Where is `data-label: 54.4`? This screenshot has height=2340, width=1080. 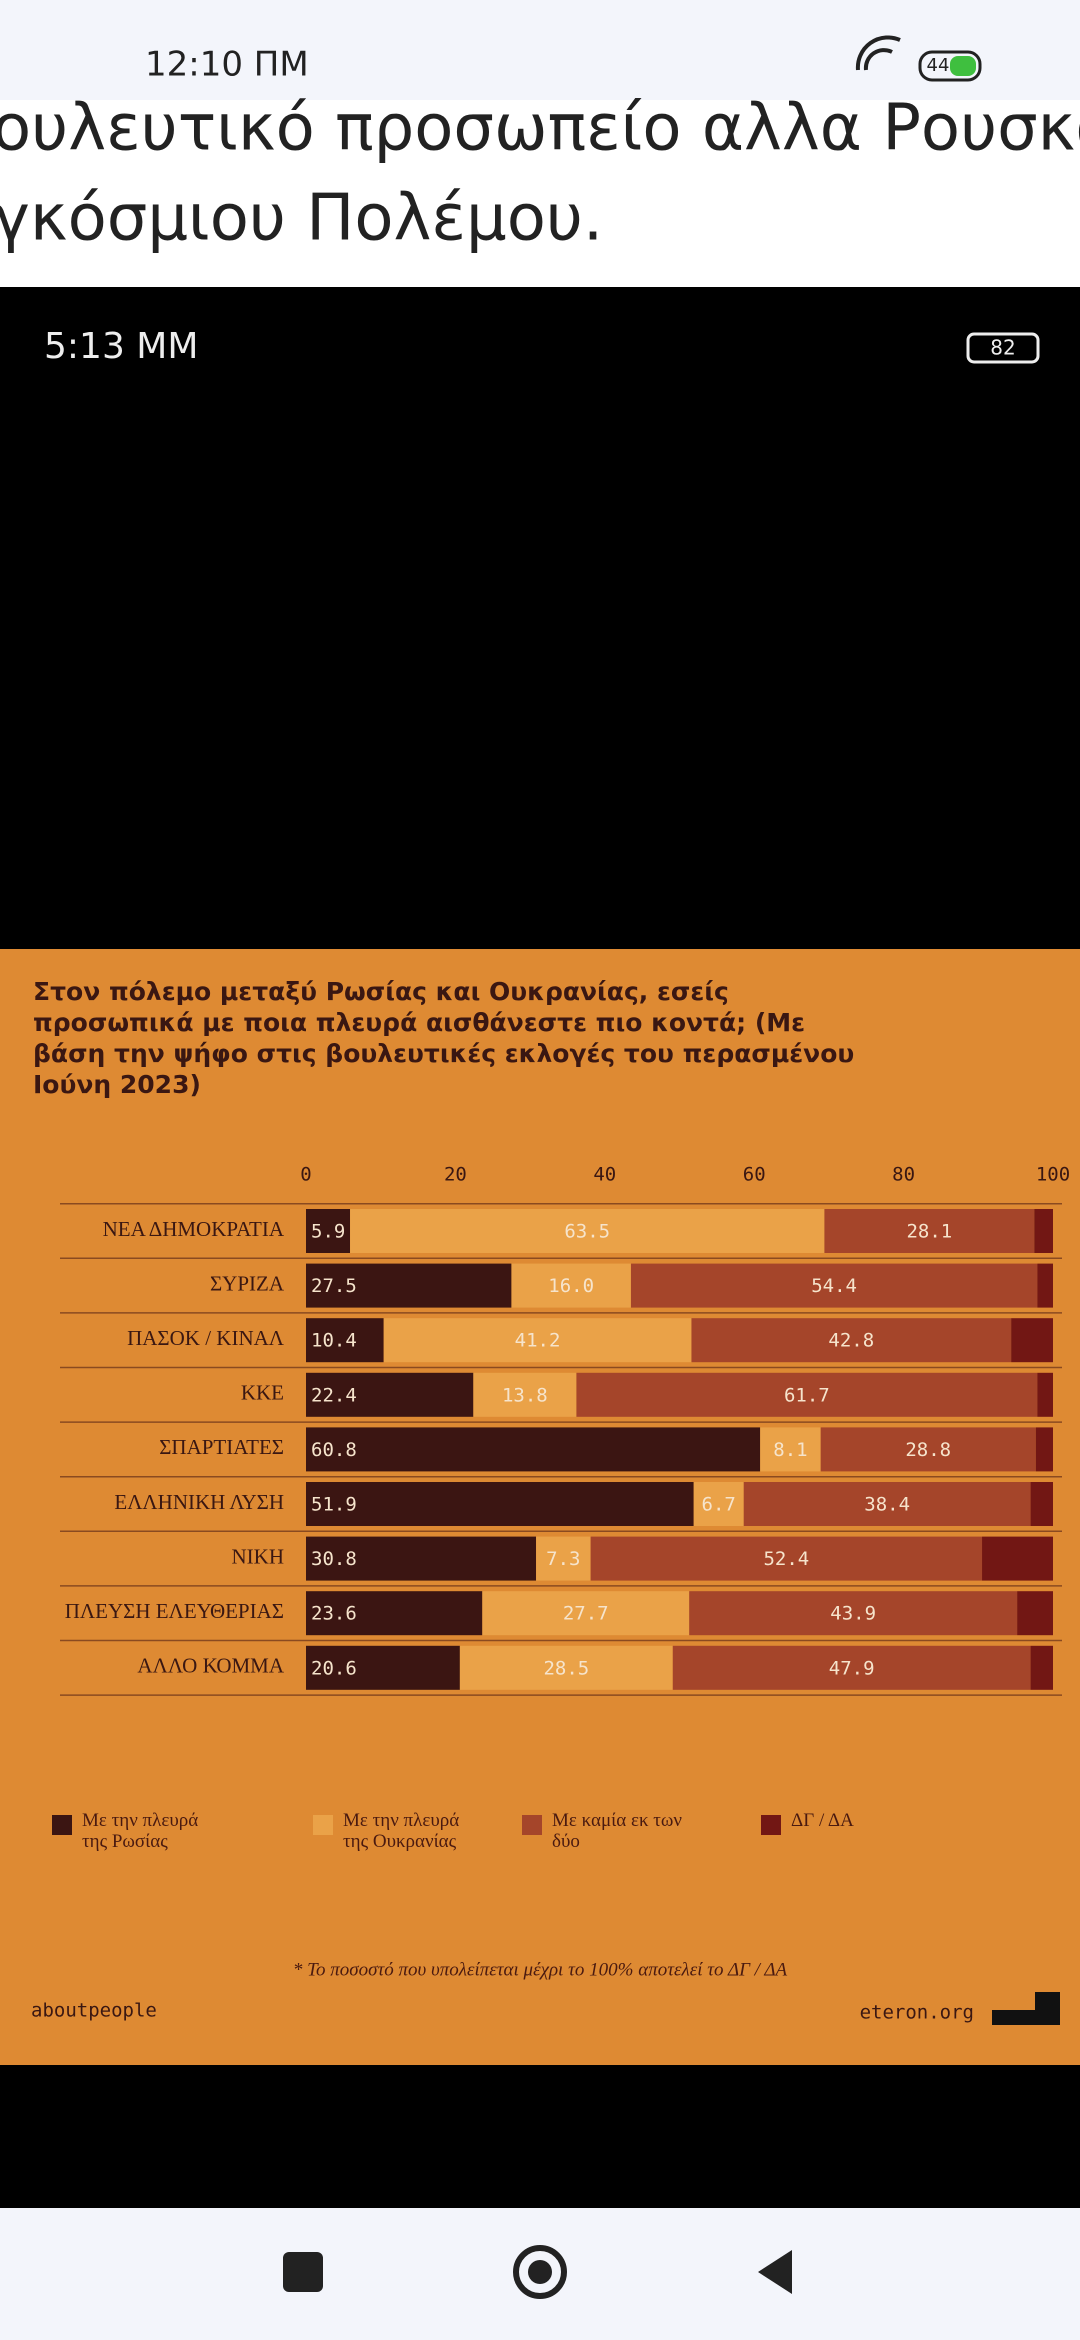
data-label: 54.4 is located at coordinates (834, 1286).